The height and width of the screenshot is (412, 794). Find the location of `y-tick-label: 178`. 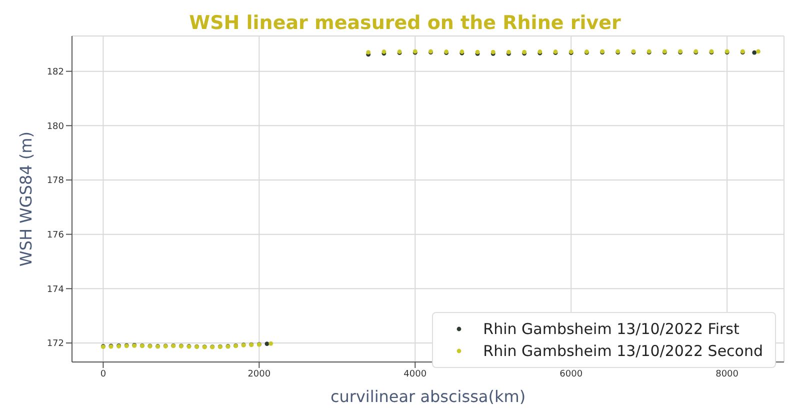

y-tick-label: 178 is located at coordinates (55, 181).